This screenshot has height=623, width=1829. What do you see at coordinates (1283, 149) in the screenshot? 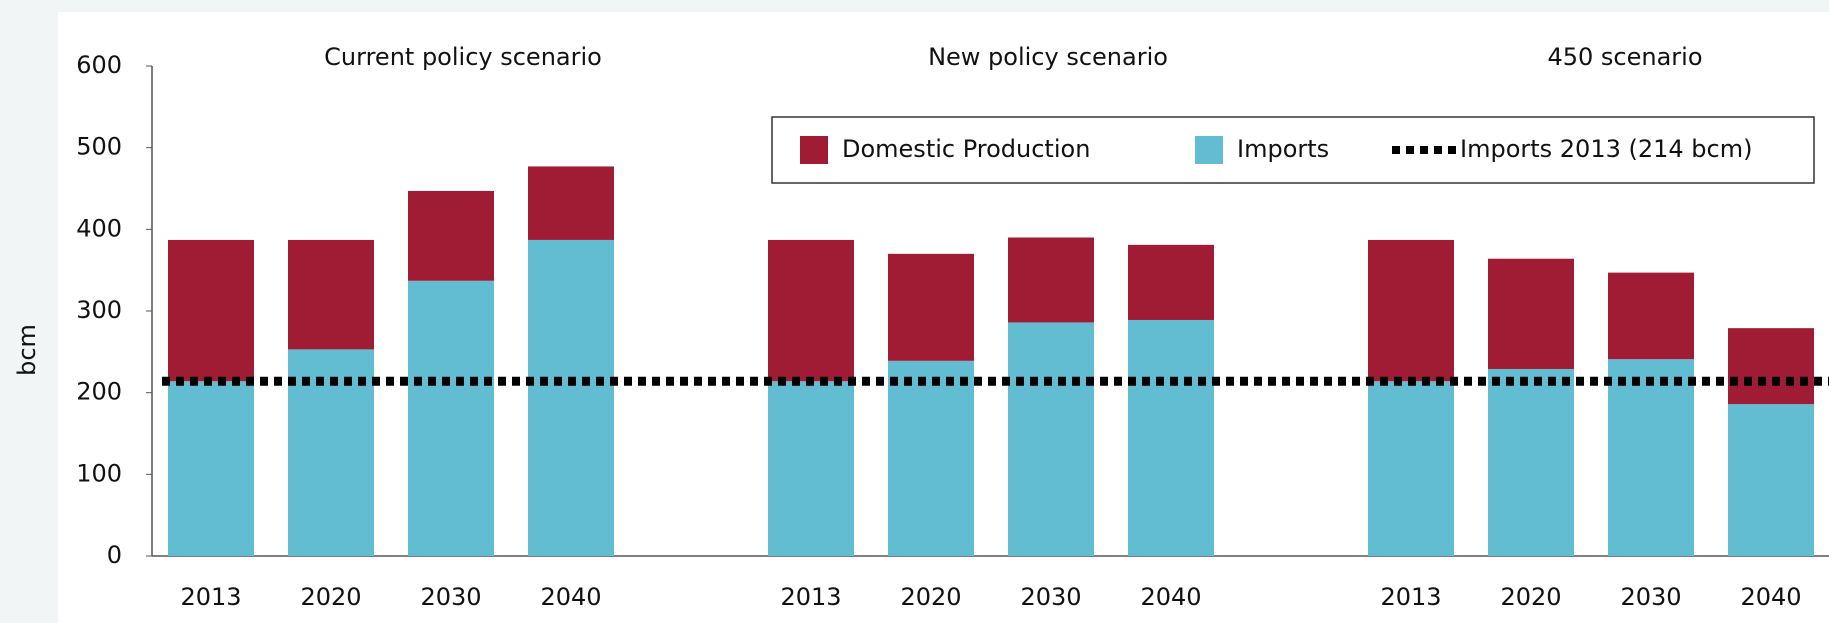
I see `legend-label: Imports` at bounding box center [1283, 149].